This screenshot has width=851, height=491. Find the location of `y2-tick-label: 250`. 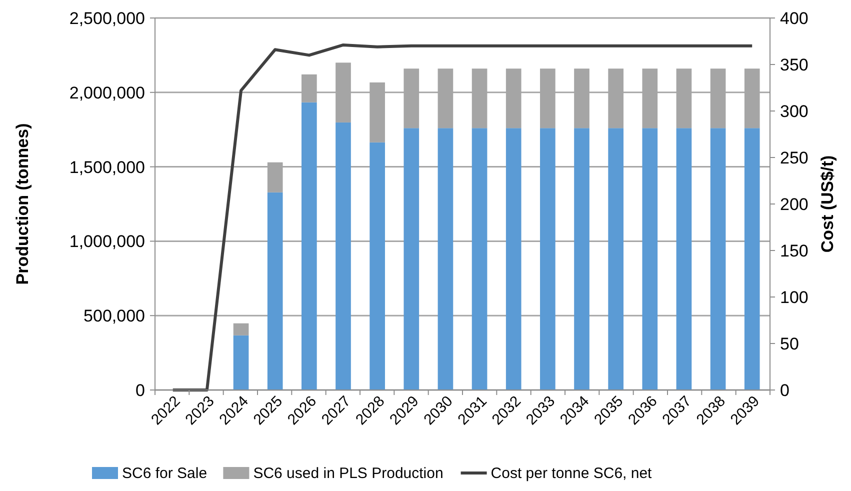

y2-tick-label: 250 is located at coordinates (794, 158).